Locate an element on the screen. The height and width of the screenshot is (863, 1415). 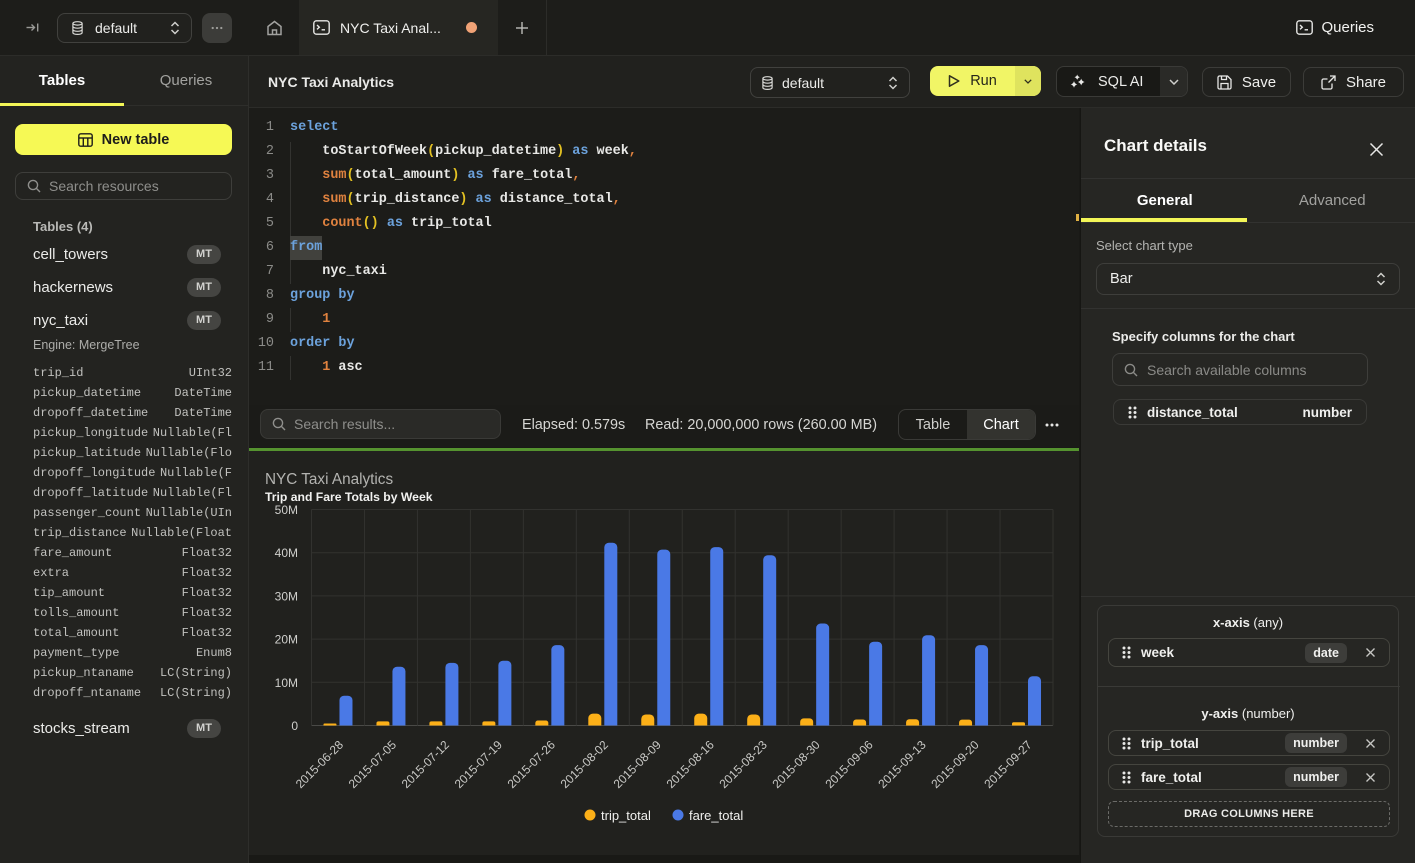
svg-text: trip_total is located at coordinates (626, 815).